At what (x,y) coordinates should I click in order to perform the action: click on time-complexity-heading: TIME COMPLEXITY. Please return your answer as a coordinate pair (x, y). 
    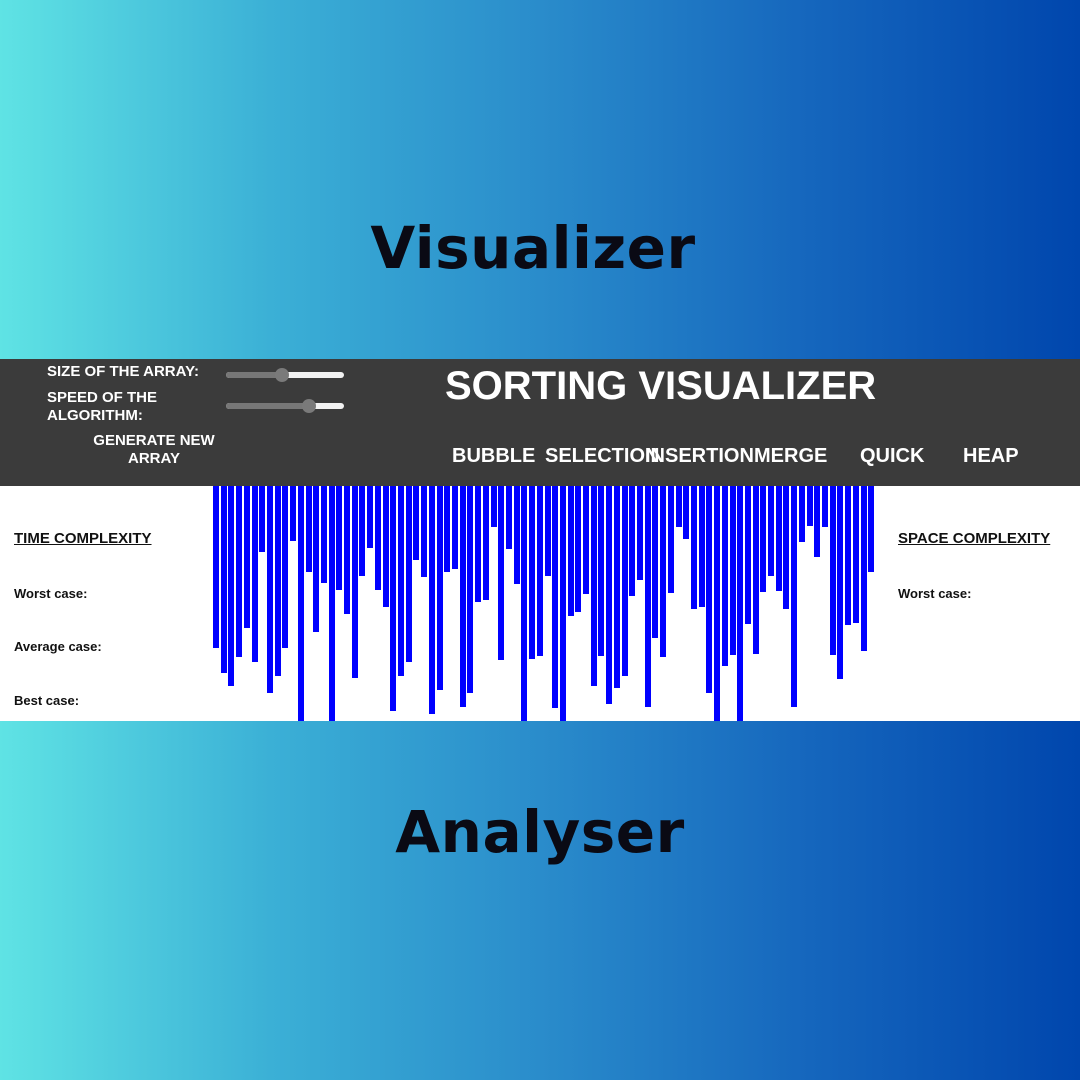
    Looking at the image, I should click on (83, 538).